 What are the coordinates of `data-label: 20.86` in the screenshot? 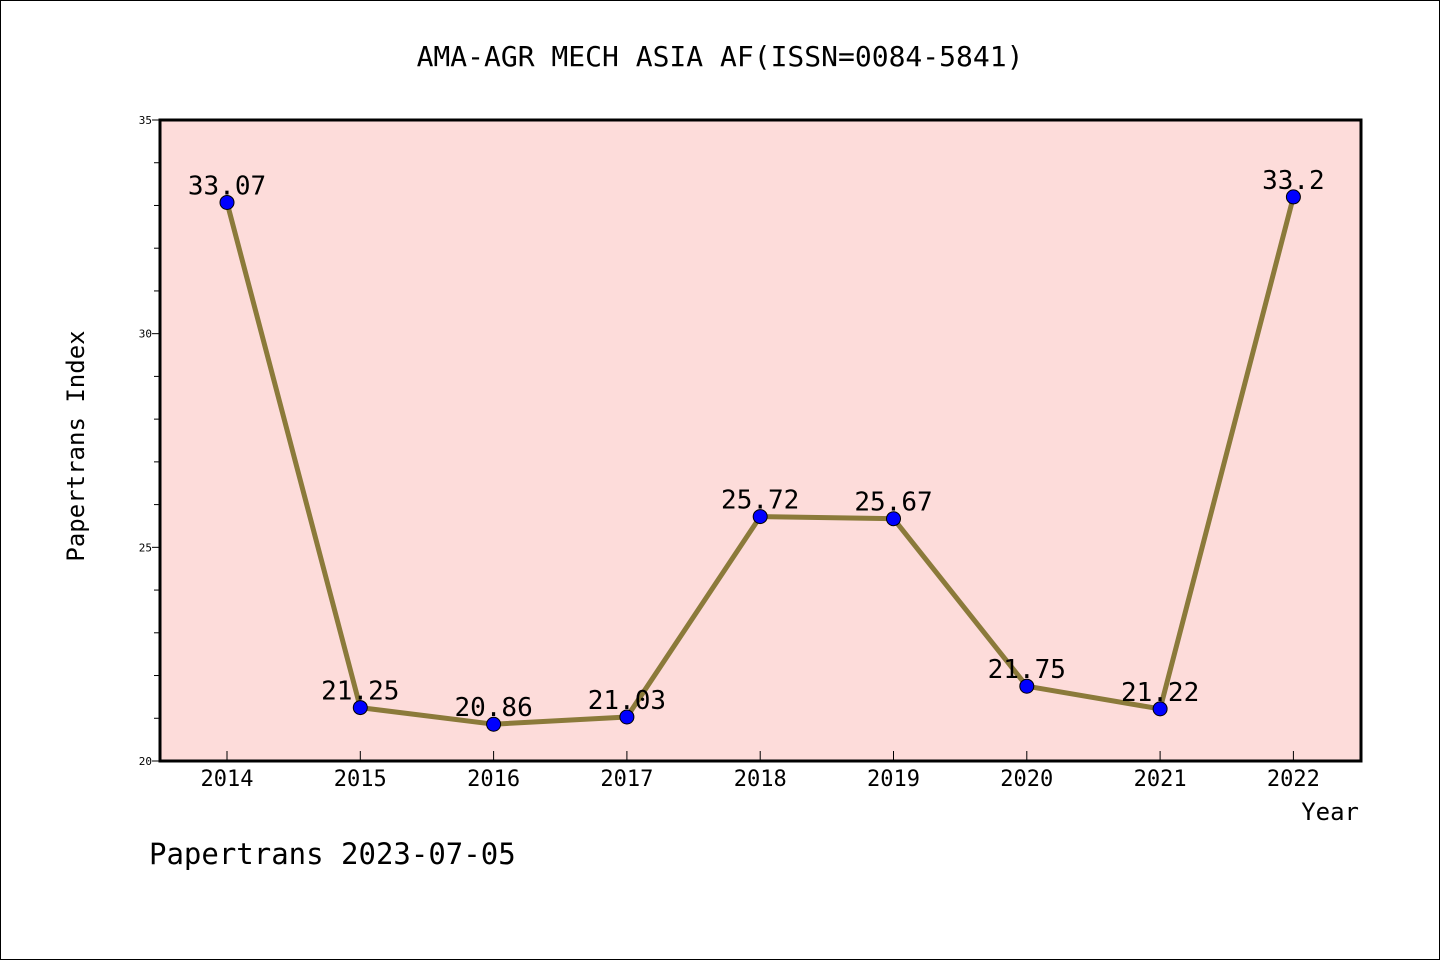 It's located at (493, 708).